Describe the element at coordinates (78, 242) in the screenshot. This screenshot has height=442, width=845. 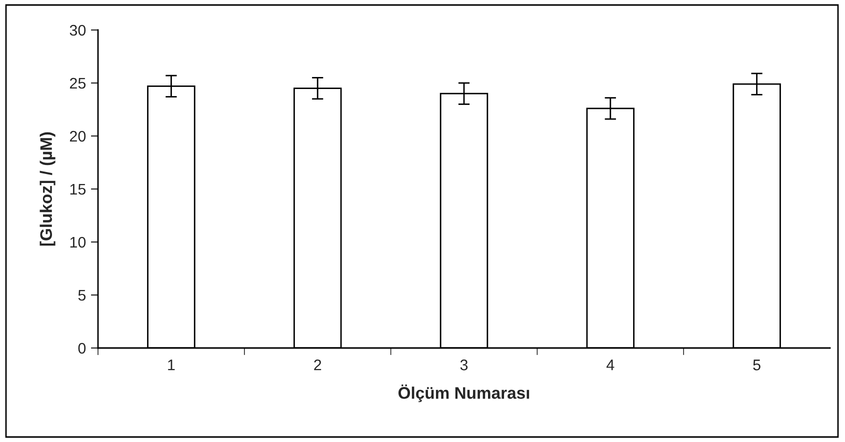
I see `y-tick-label: 10` at that location.